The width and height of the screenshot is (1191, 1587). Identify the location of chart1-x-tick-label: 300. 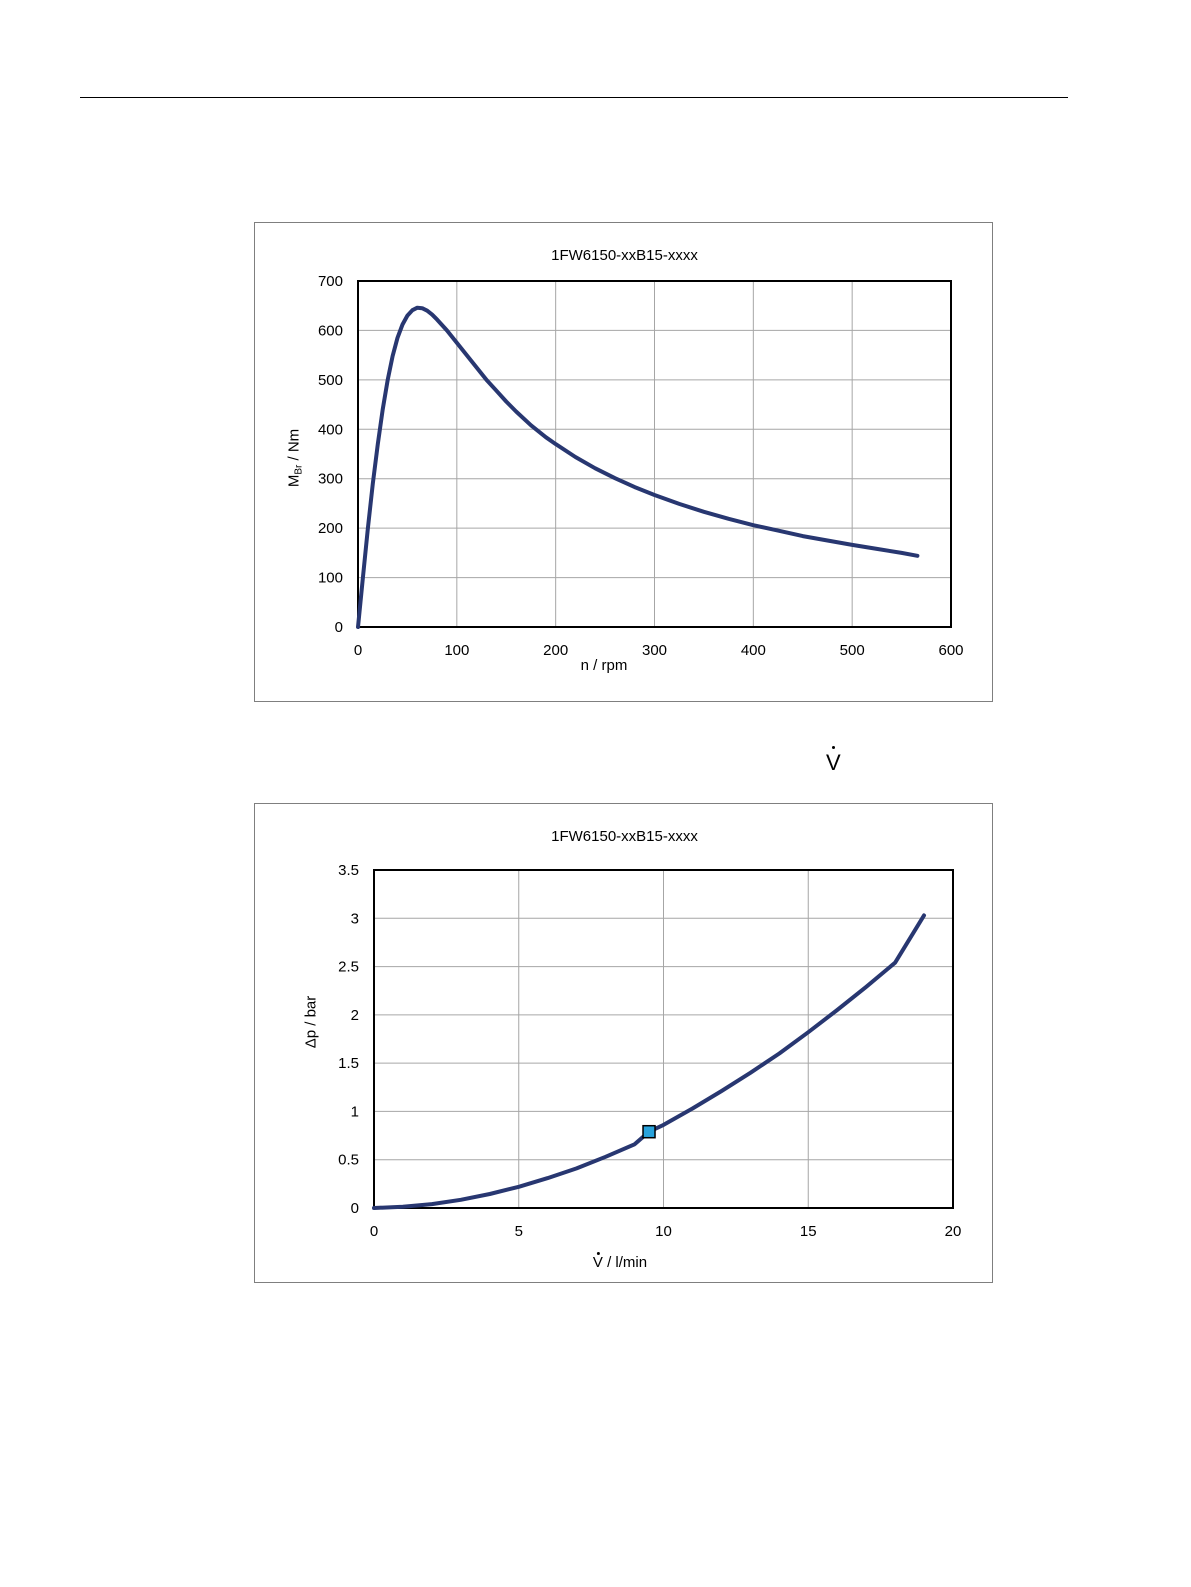
(654, 650).